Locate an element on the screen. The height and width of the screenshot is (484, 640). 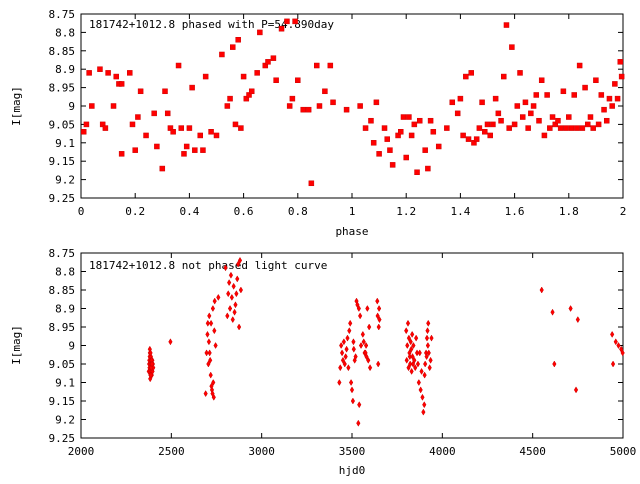
phased-x-tick-label: 2 is located at coordinates (623, 211).